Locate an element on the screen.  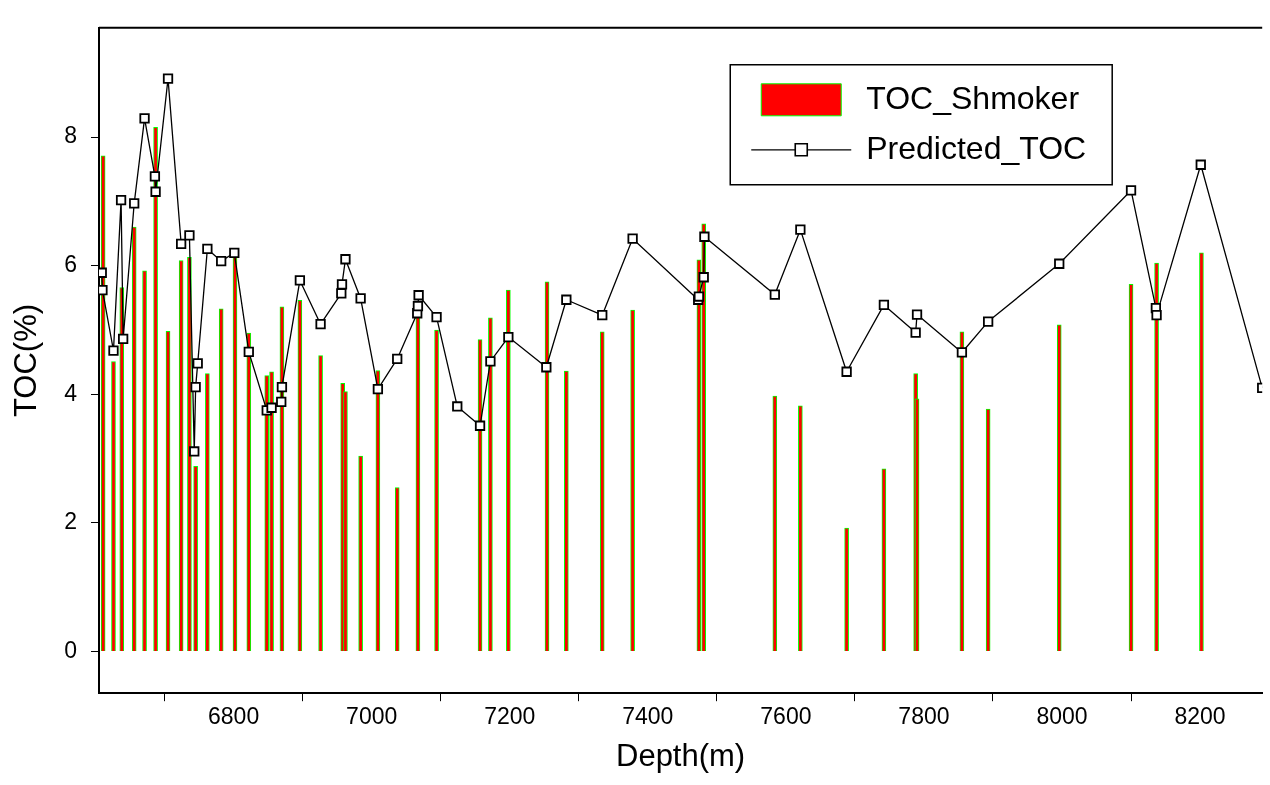
x-tick-label: 7400 is located at coordinates (648, 716).